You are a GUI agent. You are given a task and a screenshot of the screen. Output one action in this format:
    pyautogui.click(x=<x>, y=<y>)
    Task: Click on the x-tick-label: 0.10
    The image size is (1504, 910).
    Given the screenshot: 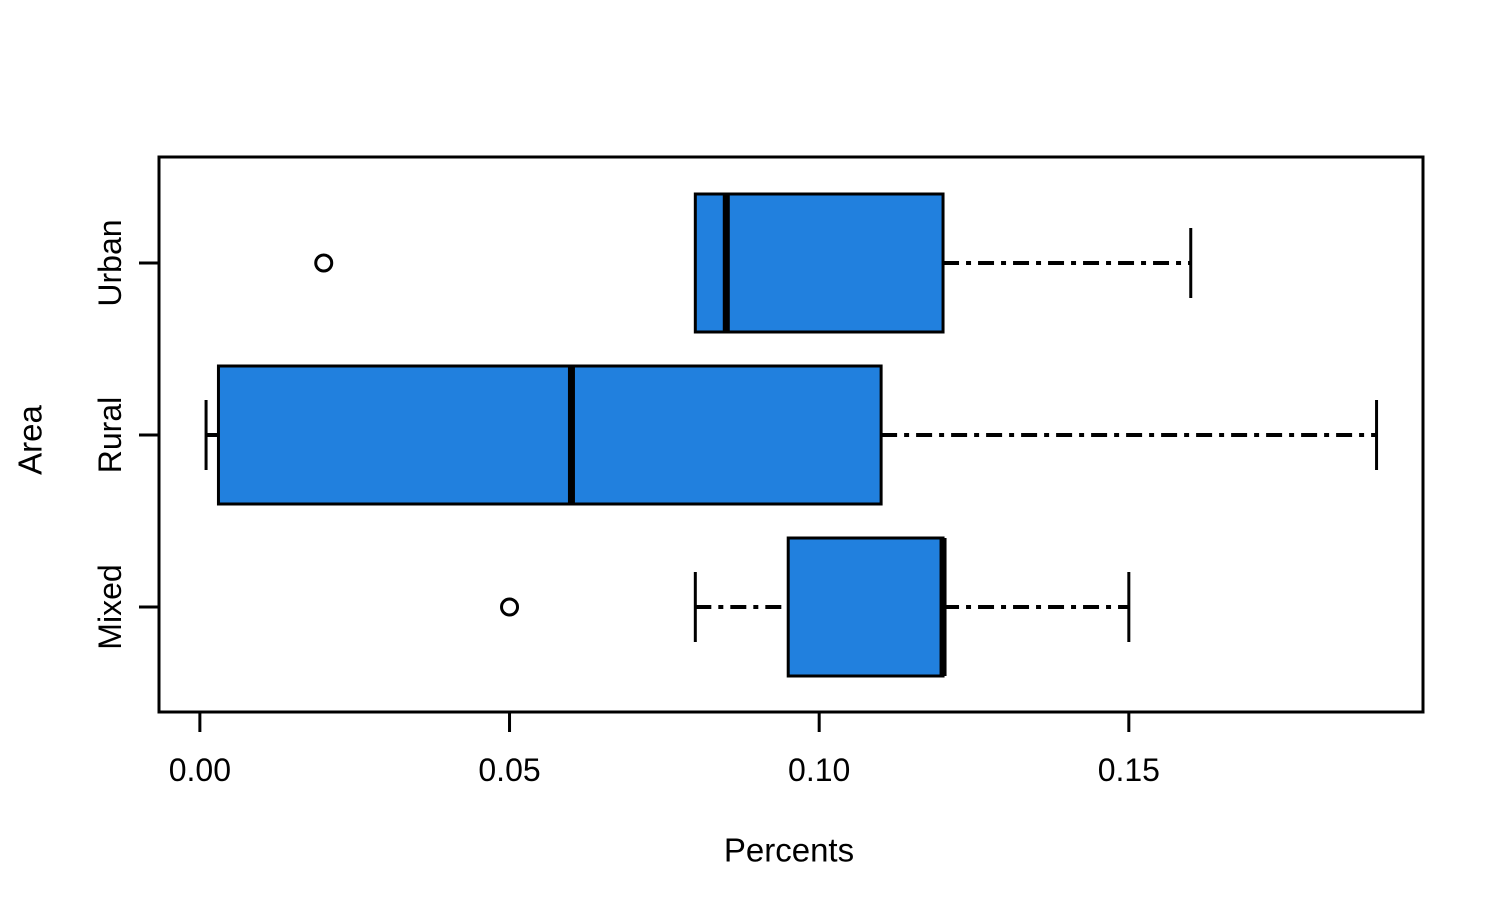 What is the action you would take?
    pyautogui.click(x=819, y=770)
    